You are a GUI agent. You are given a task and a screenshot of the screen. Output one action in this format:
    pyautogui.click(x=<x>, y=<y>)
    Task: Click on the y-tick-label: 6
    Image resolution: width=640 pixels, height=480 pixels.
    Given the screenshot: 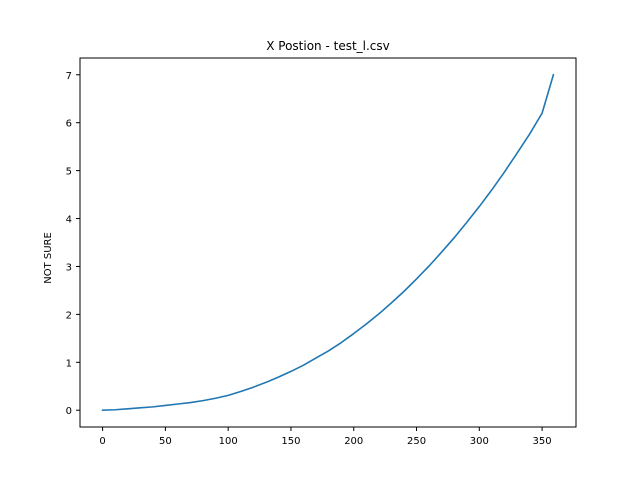 What is the action you would take?
    pyautogui.click(x=69, y=124)
    